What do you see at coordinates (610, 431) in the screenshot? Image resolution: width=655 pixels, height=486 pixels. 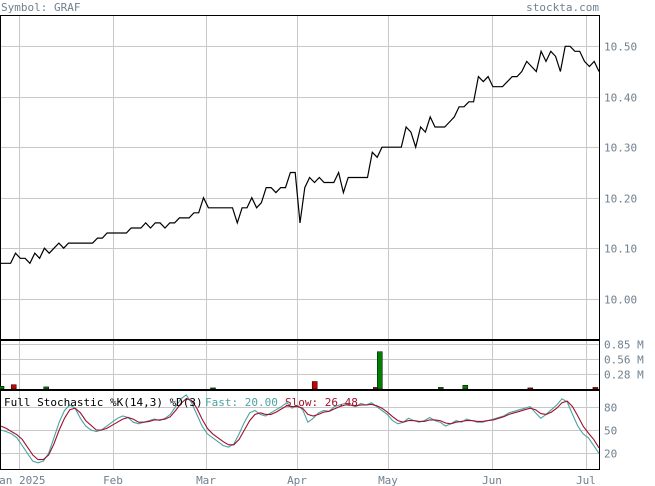 I see `stochastic-tick-label: 50` at bounding box center [610, 431].